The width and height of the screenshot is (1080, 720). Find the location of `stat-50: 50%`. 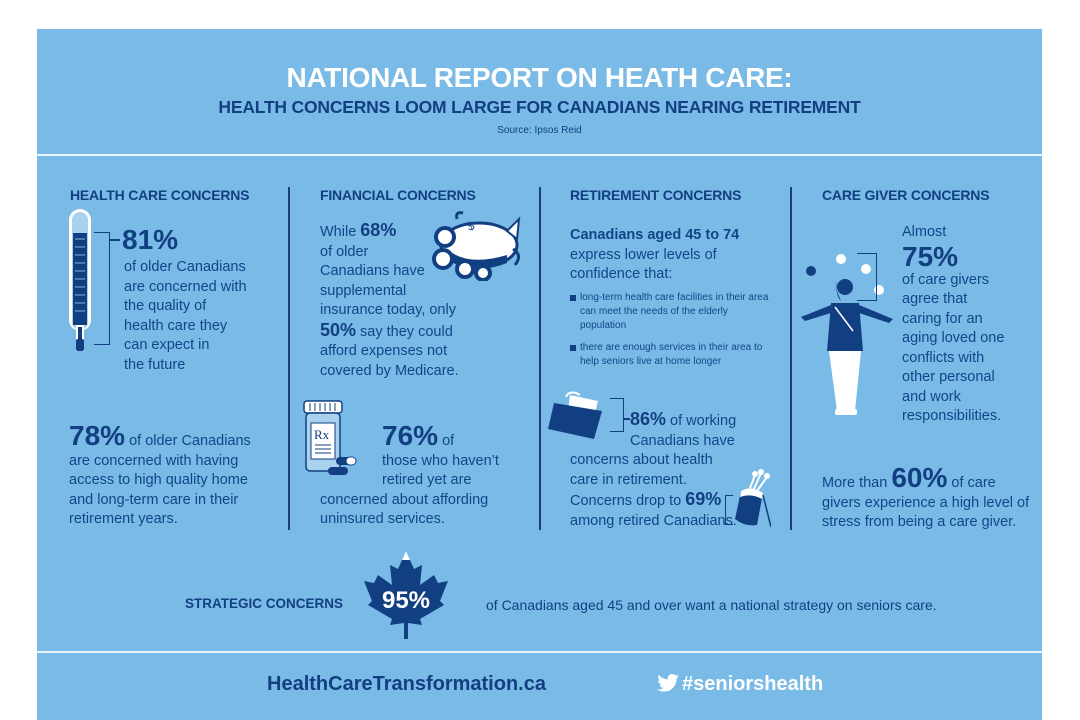

stat-50: 50% is located at coordinates (338, 329).